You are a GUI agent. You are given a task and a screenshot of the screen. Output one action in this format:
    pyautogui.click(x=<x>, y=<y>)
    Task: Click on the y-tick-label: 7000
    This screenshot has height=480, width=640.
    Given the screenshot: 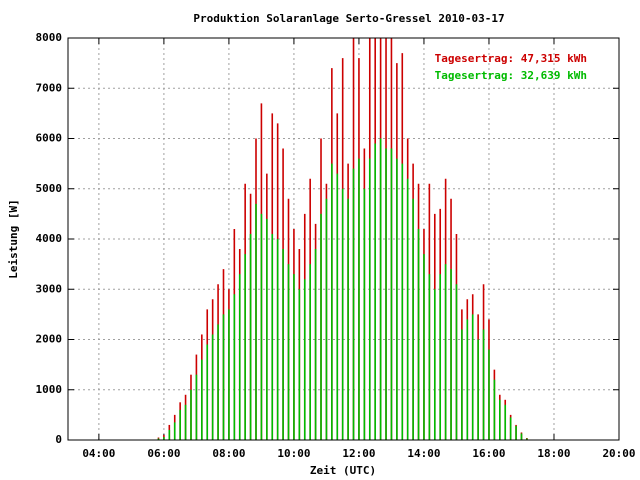 What is the action you would take?
    pyautogui.click(x=49, y=87)
    